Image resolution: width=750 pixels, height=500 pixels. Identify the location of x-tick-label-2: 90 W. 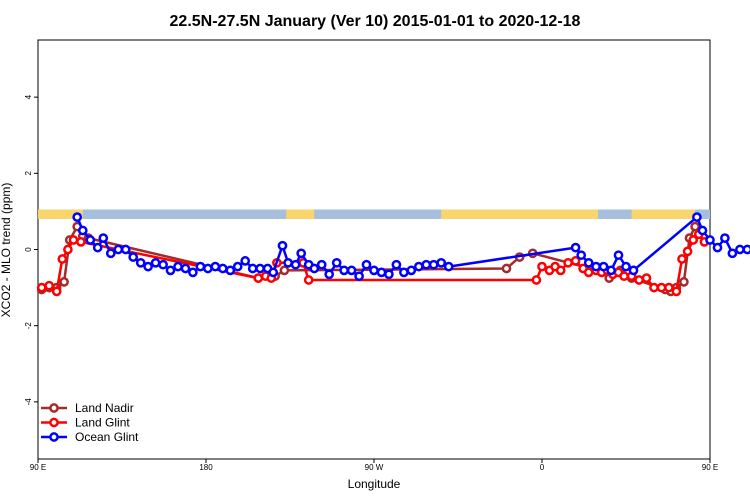
(374, 467).